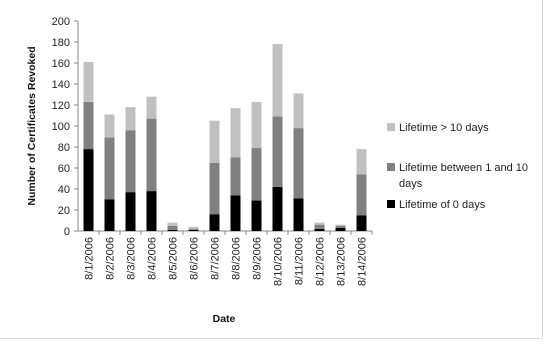 The image size is (546, 344). Describe the element at coordinates (67, 232) in the screenshot. I see `y-tick-label: 0` at that location.